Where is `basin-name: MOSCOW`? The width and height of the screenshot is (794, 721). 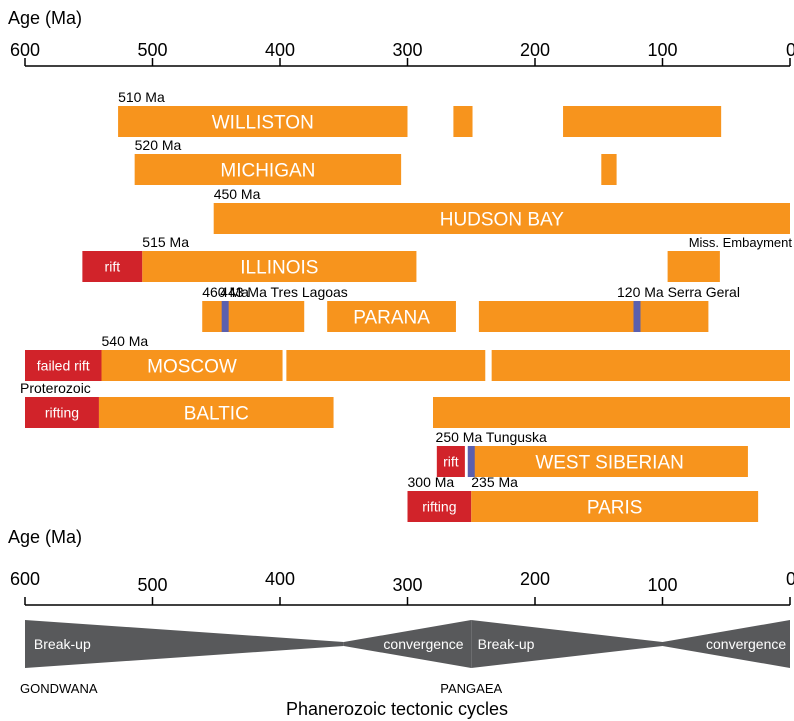
basin-name: MOSCOW is located at coordinates (192, 367).